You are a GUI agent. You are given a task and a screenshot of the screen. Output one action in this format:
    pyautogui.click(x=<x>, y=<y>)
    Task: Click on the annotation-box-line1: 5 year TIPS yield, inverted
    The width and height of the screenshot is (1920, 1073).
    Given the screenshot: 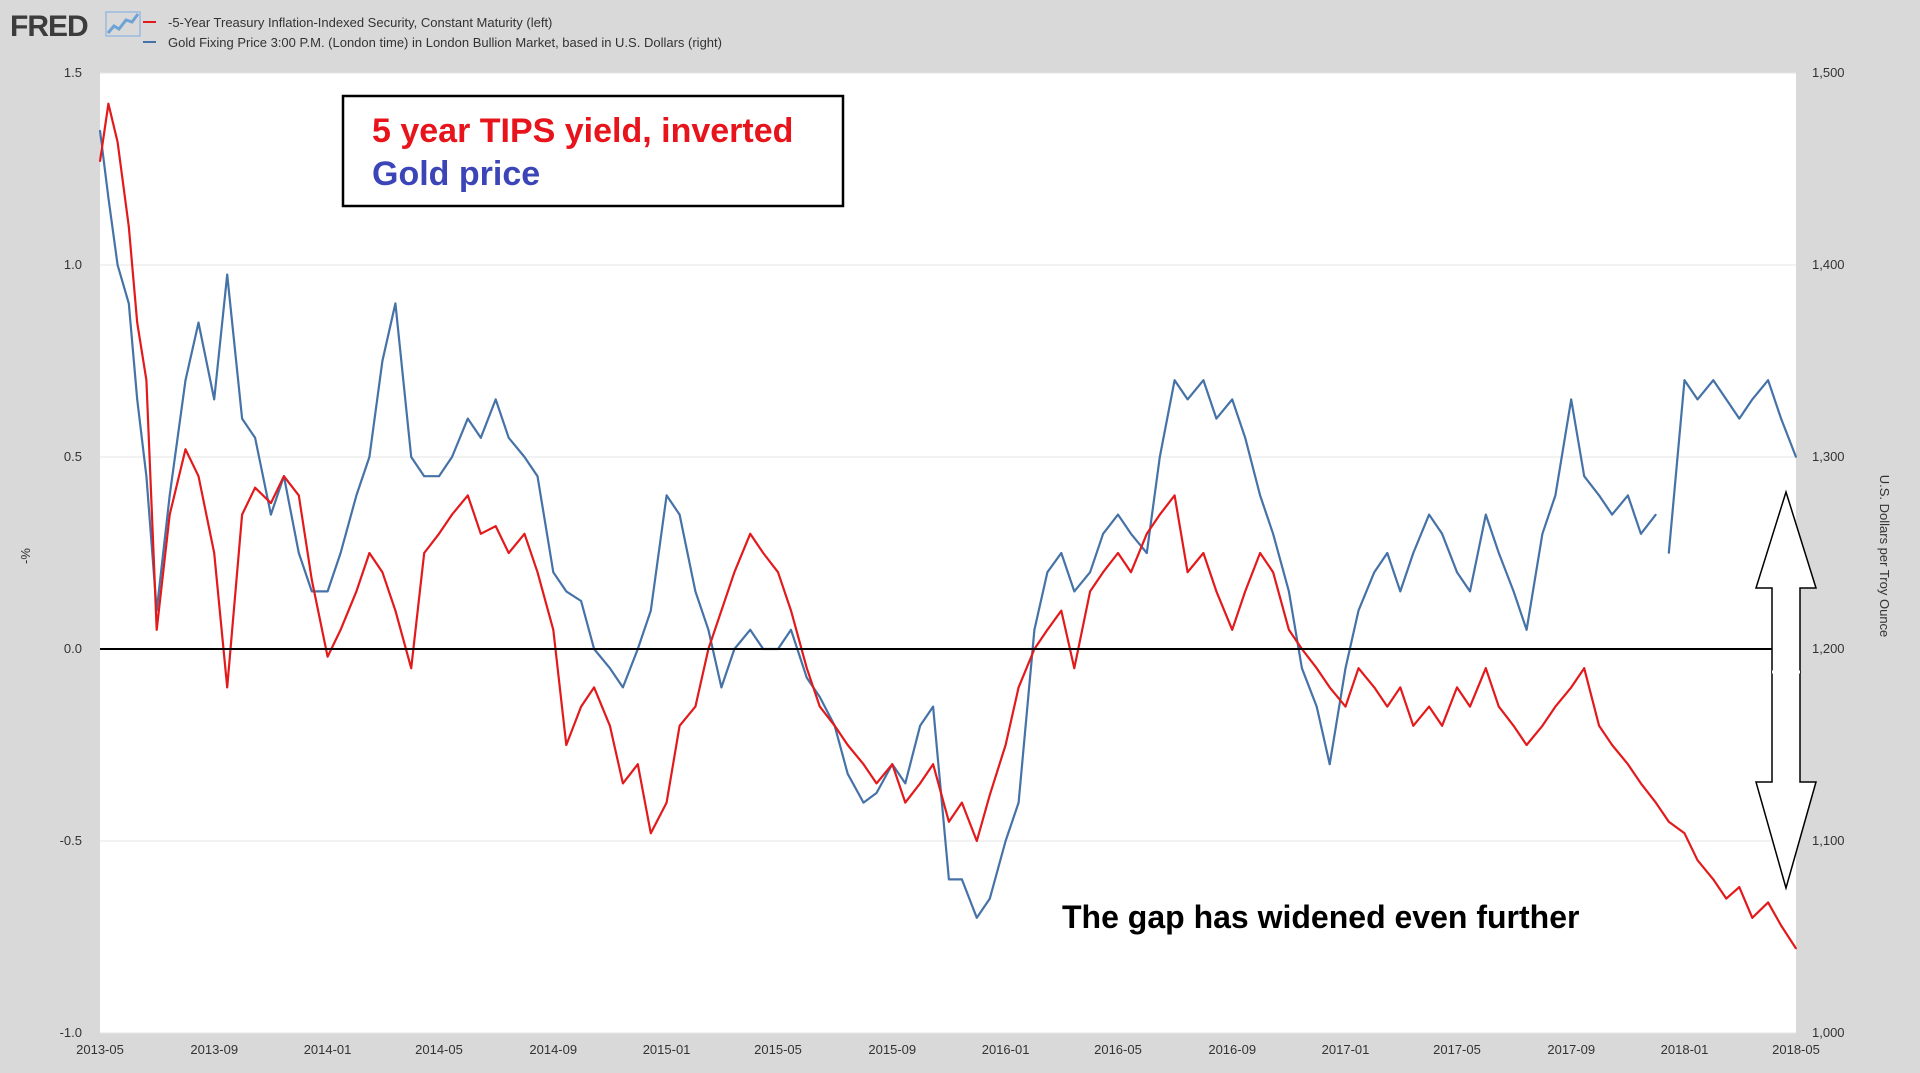 What is the action you would take?
    pyautogui.click(x=582, y=131)
    